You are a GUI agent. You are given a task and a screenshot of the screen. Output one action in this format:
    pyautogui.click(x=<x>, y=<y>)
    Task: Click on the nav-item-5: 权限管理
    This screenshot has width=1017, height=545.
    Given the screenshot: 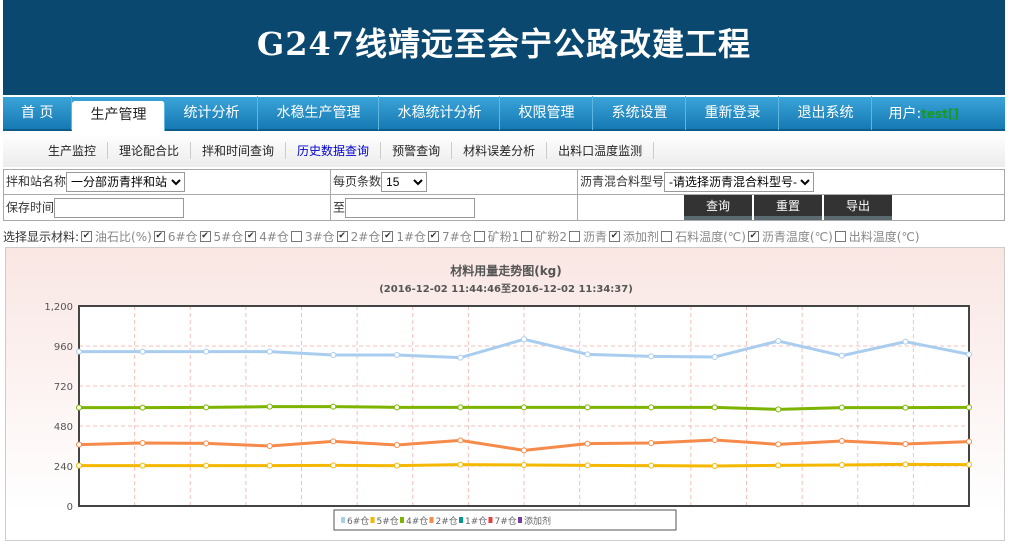 What is the action you would take?
    pyautogui.click(x=547, y=113)
    